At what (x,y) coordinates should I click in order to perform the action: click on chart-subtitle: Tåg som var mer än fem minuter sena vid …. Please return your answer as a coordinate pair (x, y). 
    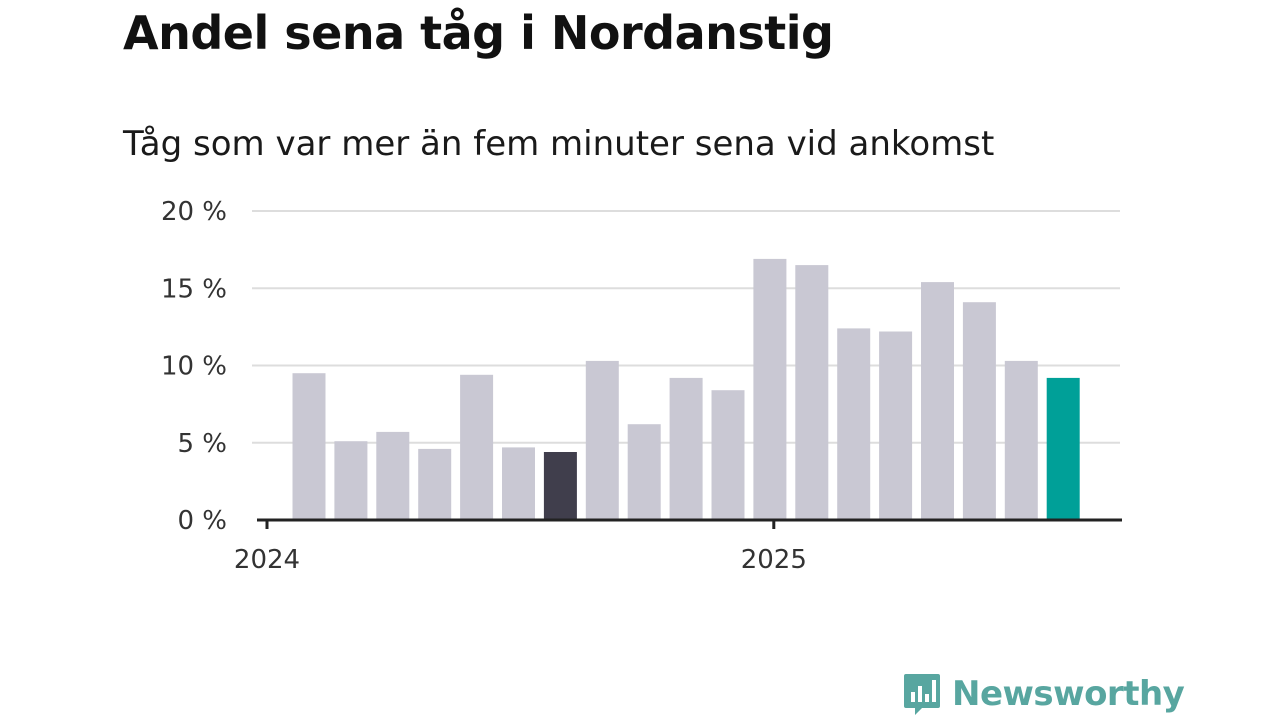
    Looking at the image, I should click on (559, 144).